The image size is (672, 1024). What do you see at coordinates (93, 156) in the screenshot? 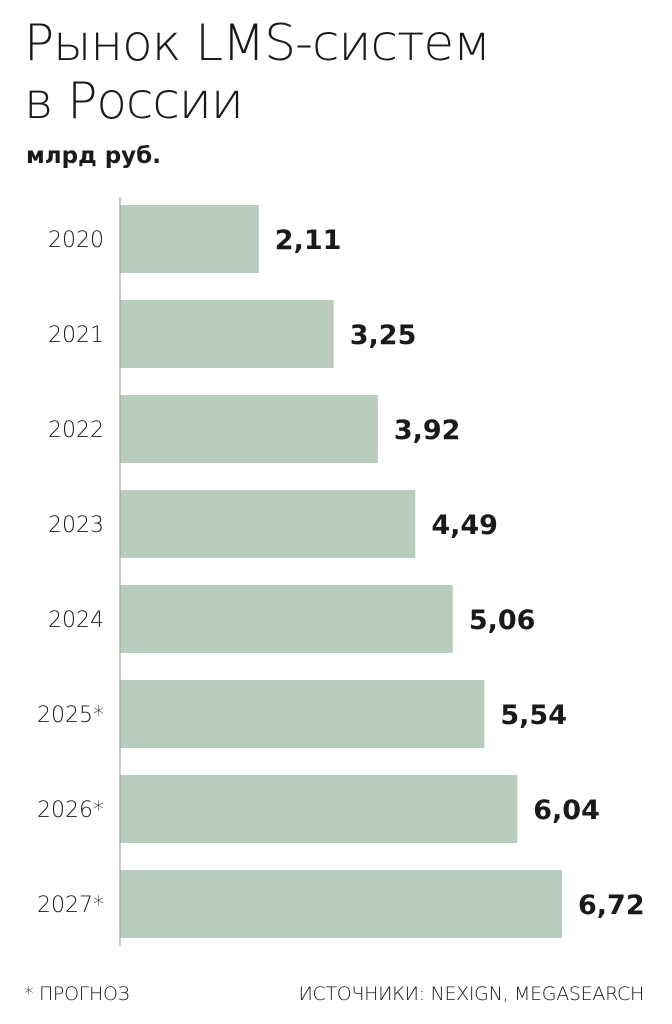
I see `chart-unit: млрд руб.` at bounding box center [93, 156].